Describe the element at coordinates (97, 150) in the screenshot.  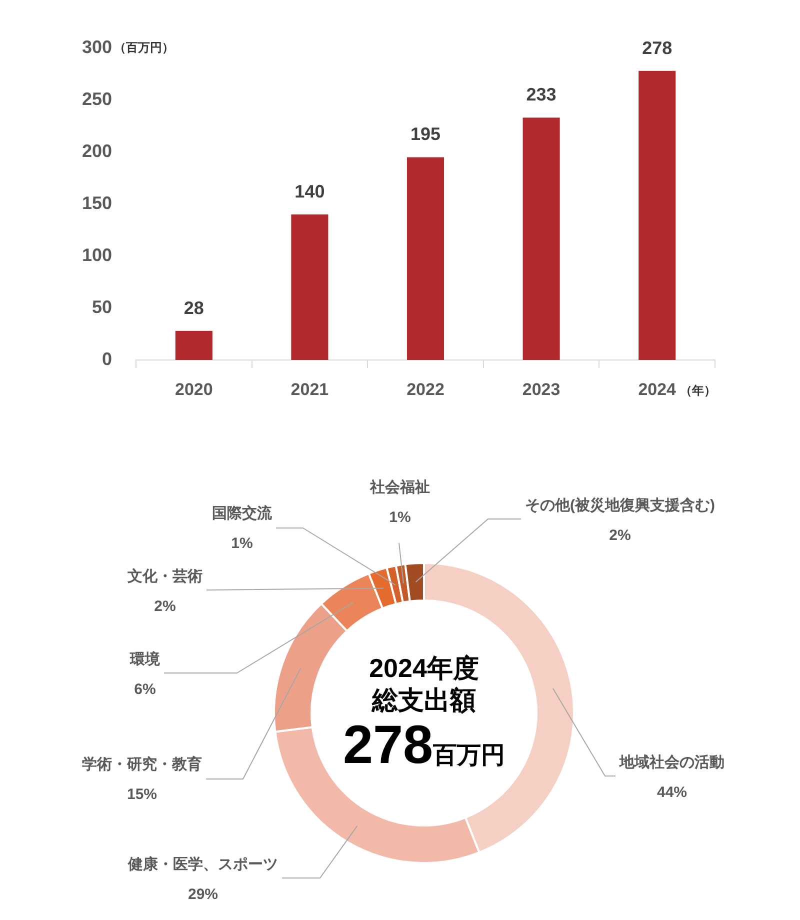
I see `y-tick-label: 200` at that location.